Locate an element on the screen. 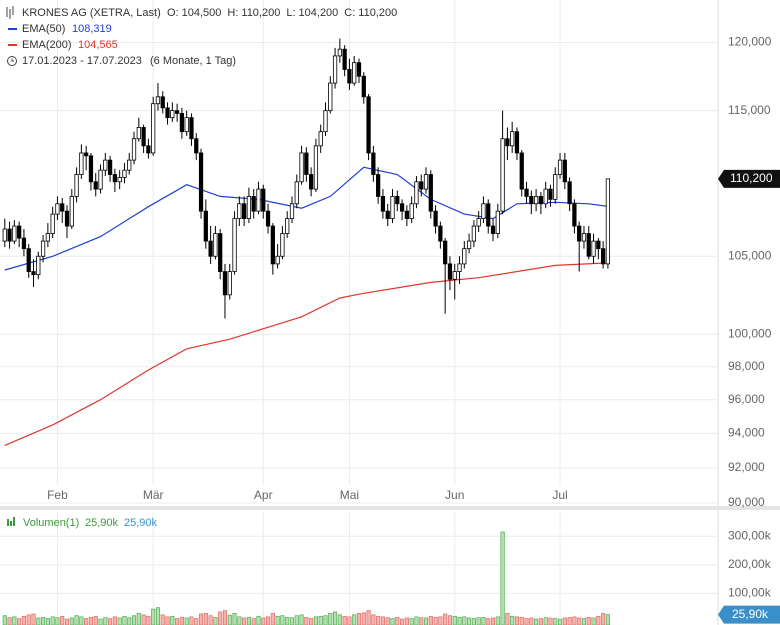 The width and height of the screenshot is (780, 625). y-tick-label: 105,000 is located at coordinates (750, 255).